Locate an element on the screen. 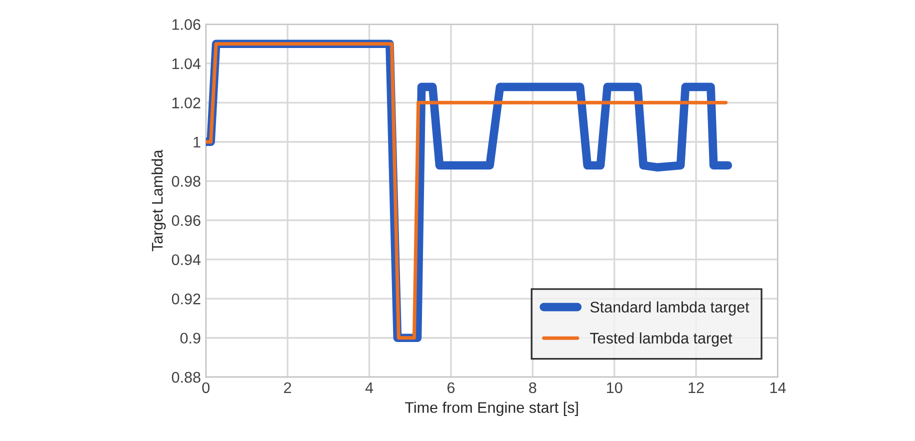  x-tick-label: 6 is located at coordinates (451, 388).